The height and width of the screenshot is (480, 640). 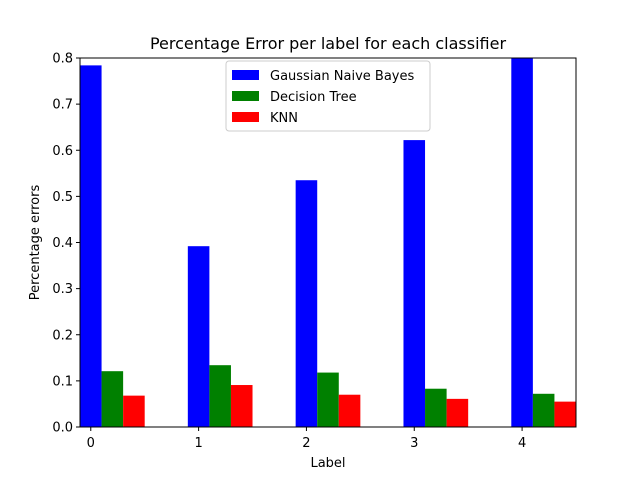 What do you see at coordinates (62, 105) in the screenshot?
I see `y-tick-label: 0.7` at bounding box center [62, 105].